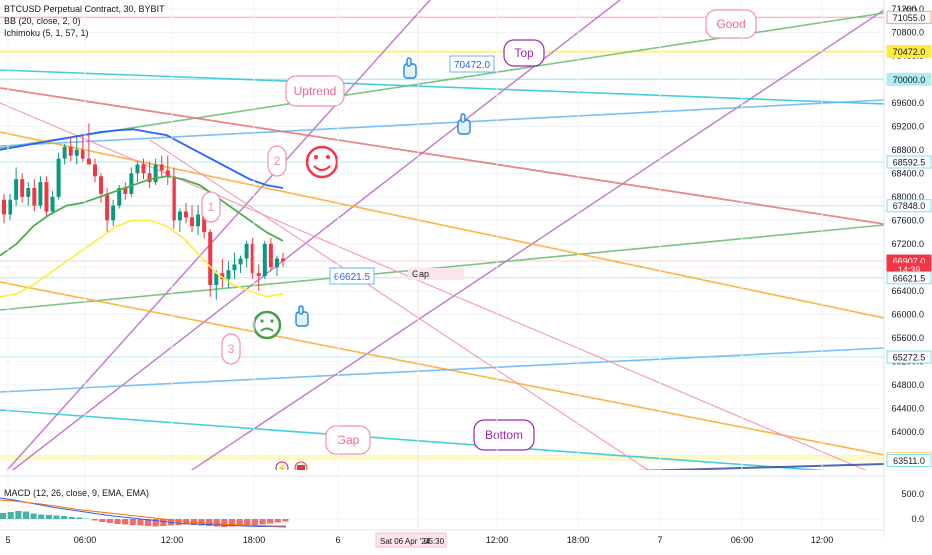 Image resolution: width=932 pixels, height=555 pixels. What do you see at coordinates (267, 325) in the screenshot?
I see `smiley-green-icon` at bounding box center [267, 325].